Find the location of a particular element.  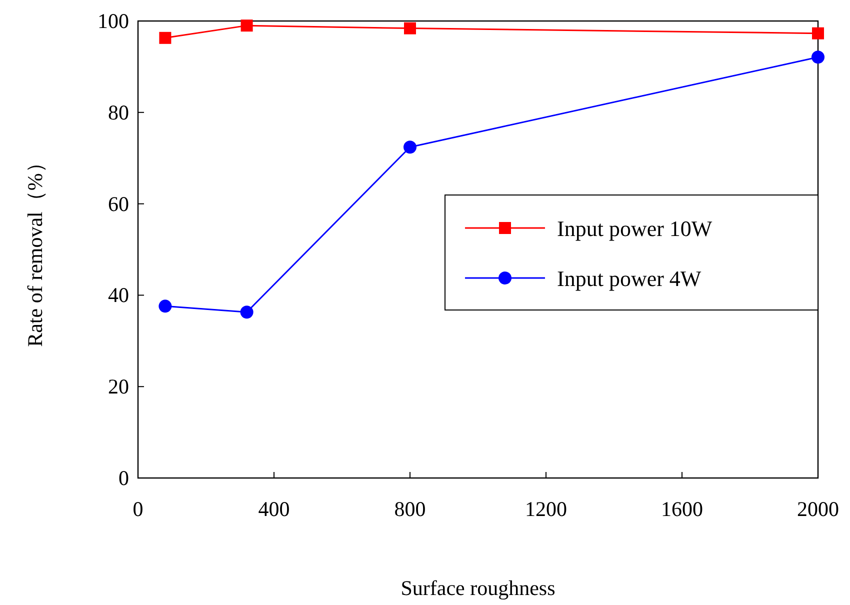

y-tick-label: 60 is located at coordinates (118, 204).